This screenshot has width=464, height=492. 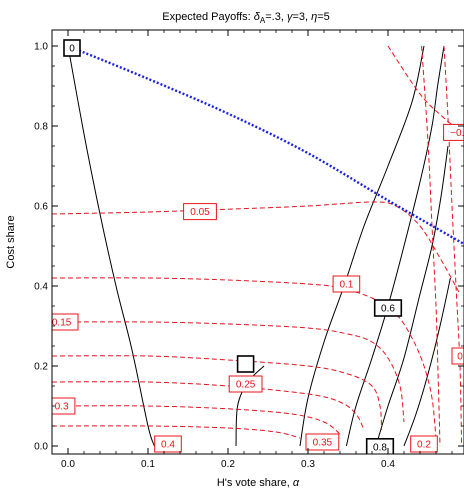 I want to click on y-tick-label: 0.2, so click(x=41, y=367).